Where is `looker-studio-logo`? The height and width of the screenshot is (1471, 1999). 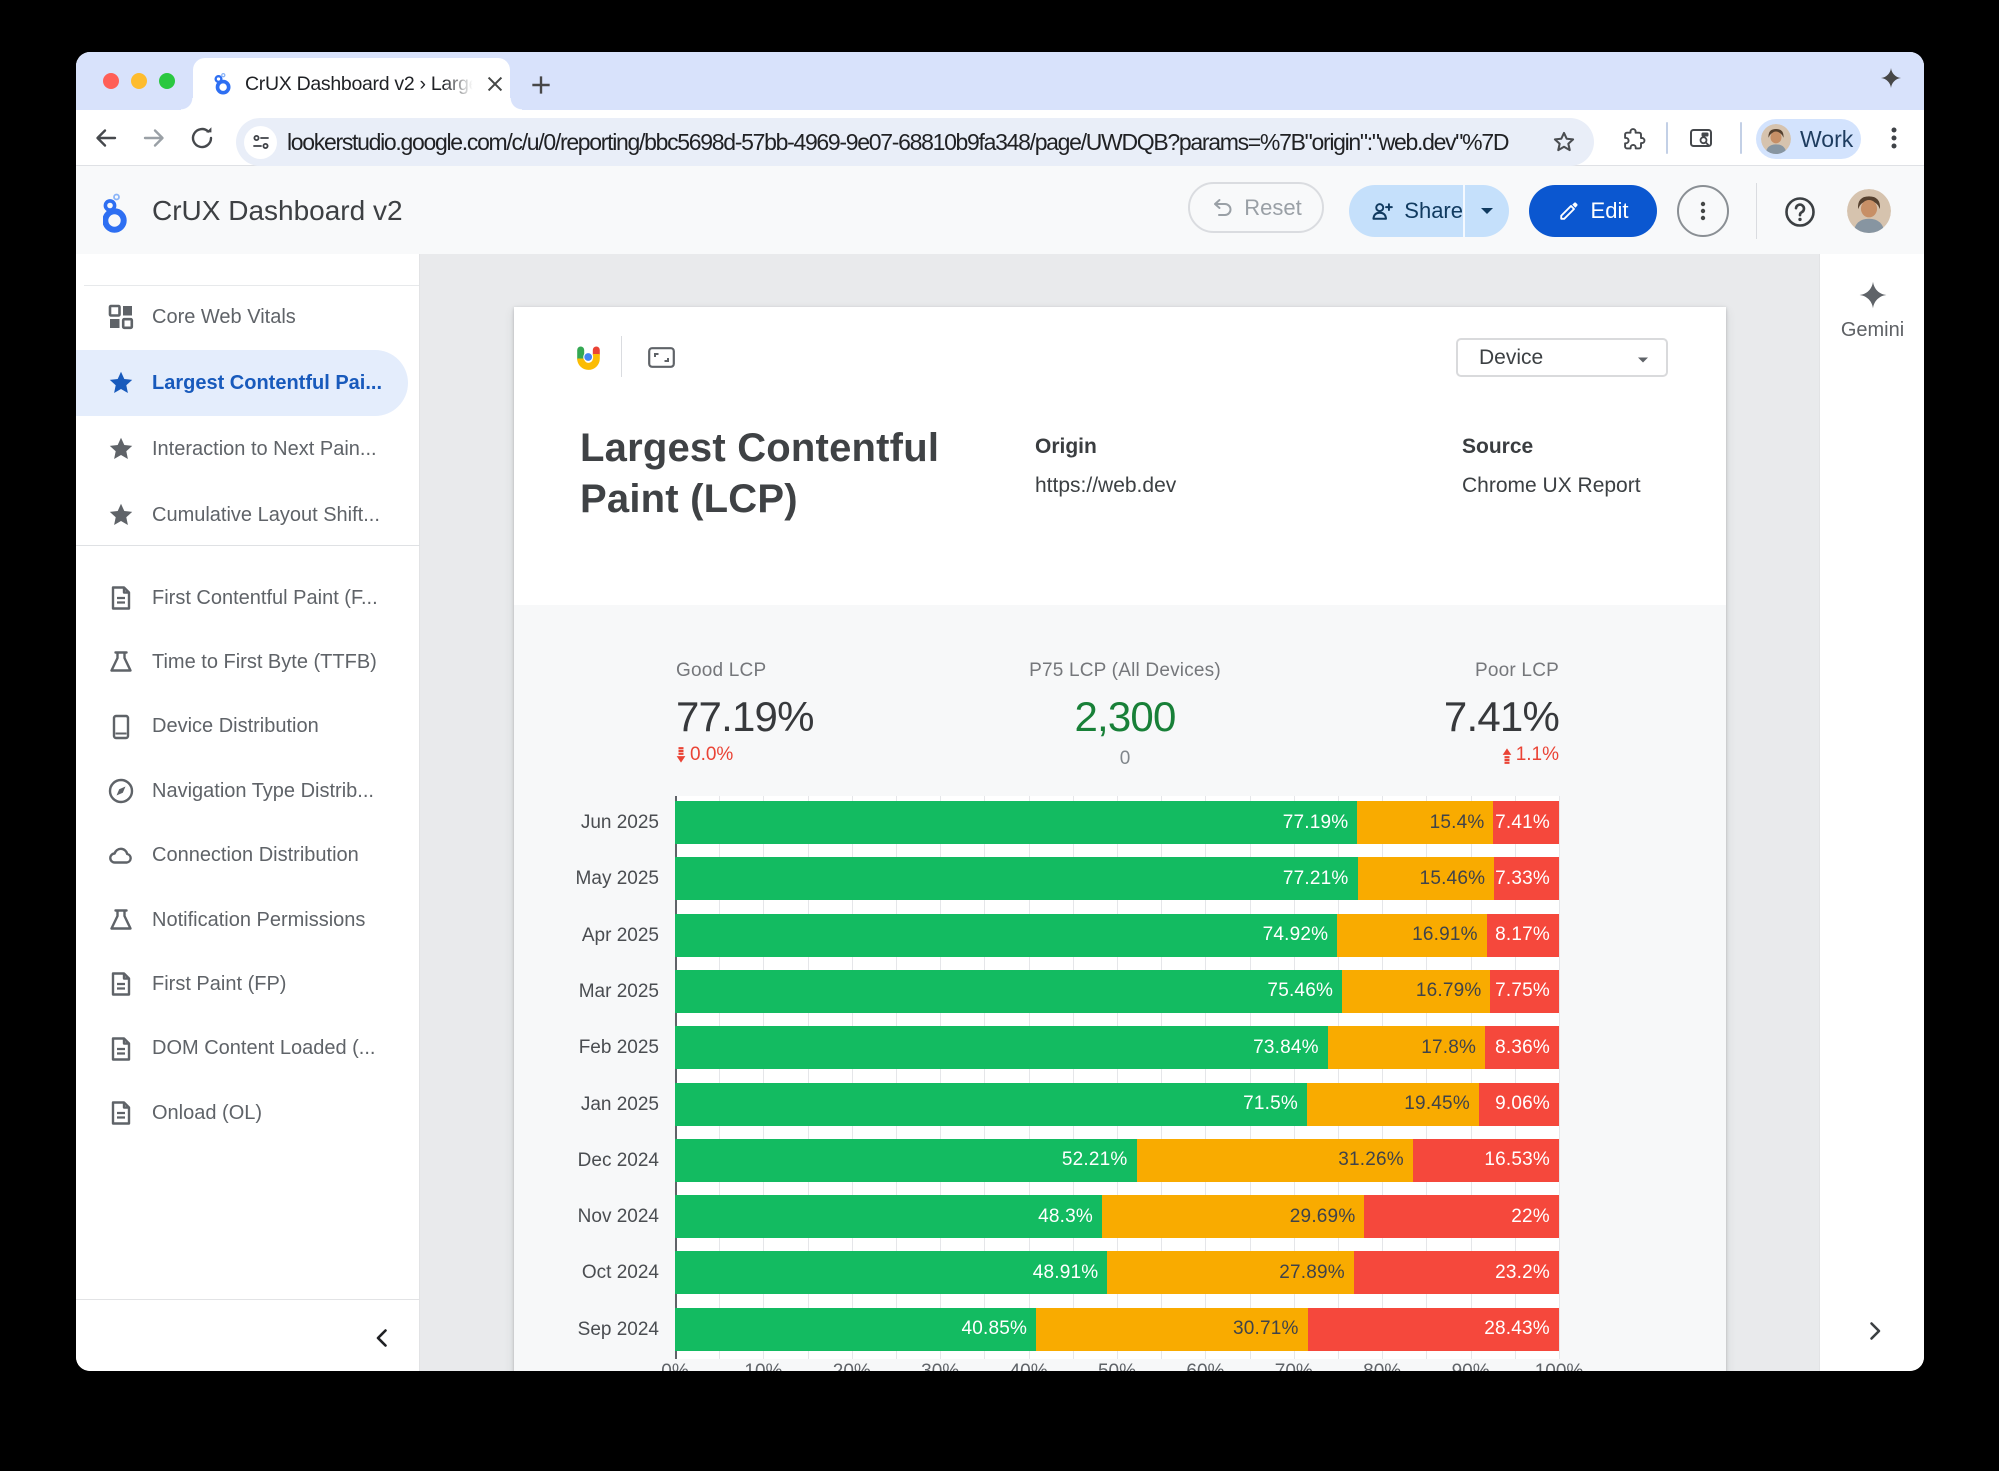
looker-studio-logo is located at coordinates (115, 213).